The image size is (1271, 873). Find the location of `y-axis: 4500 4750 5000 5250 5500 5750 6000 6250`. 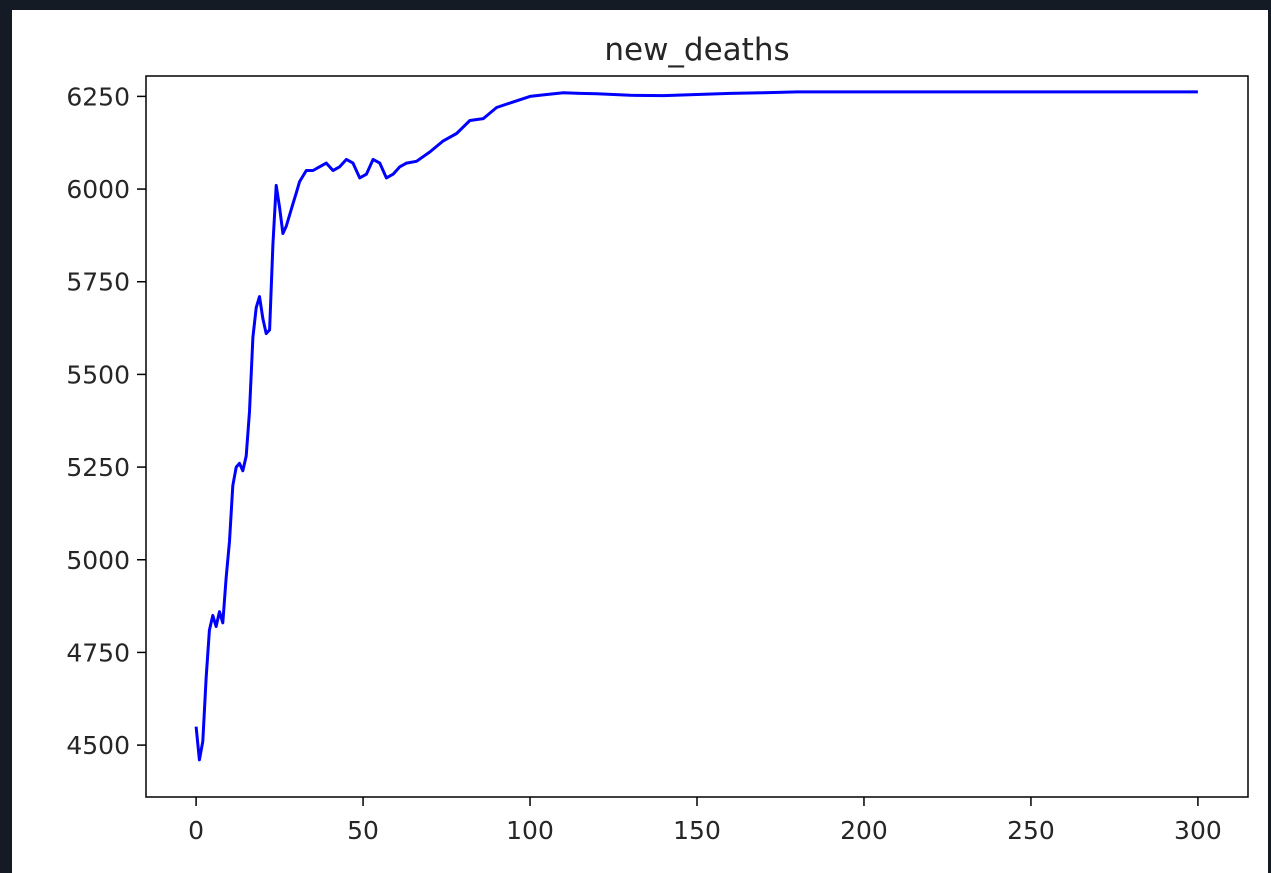

y-axis: 4500 4750 5000 5250 5500 5750 6000 6250 is located at coordinates (106, 421).